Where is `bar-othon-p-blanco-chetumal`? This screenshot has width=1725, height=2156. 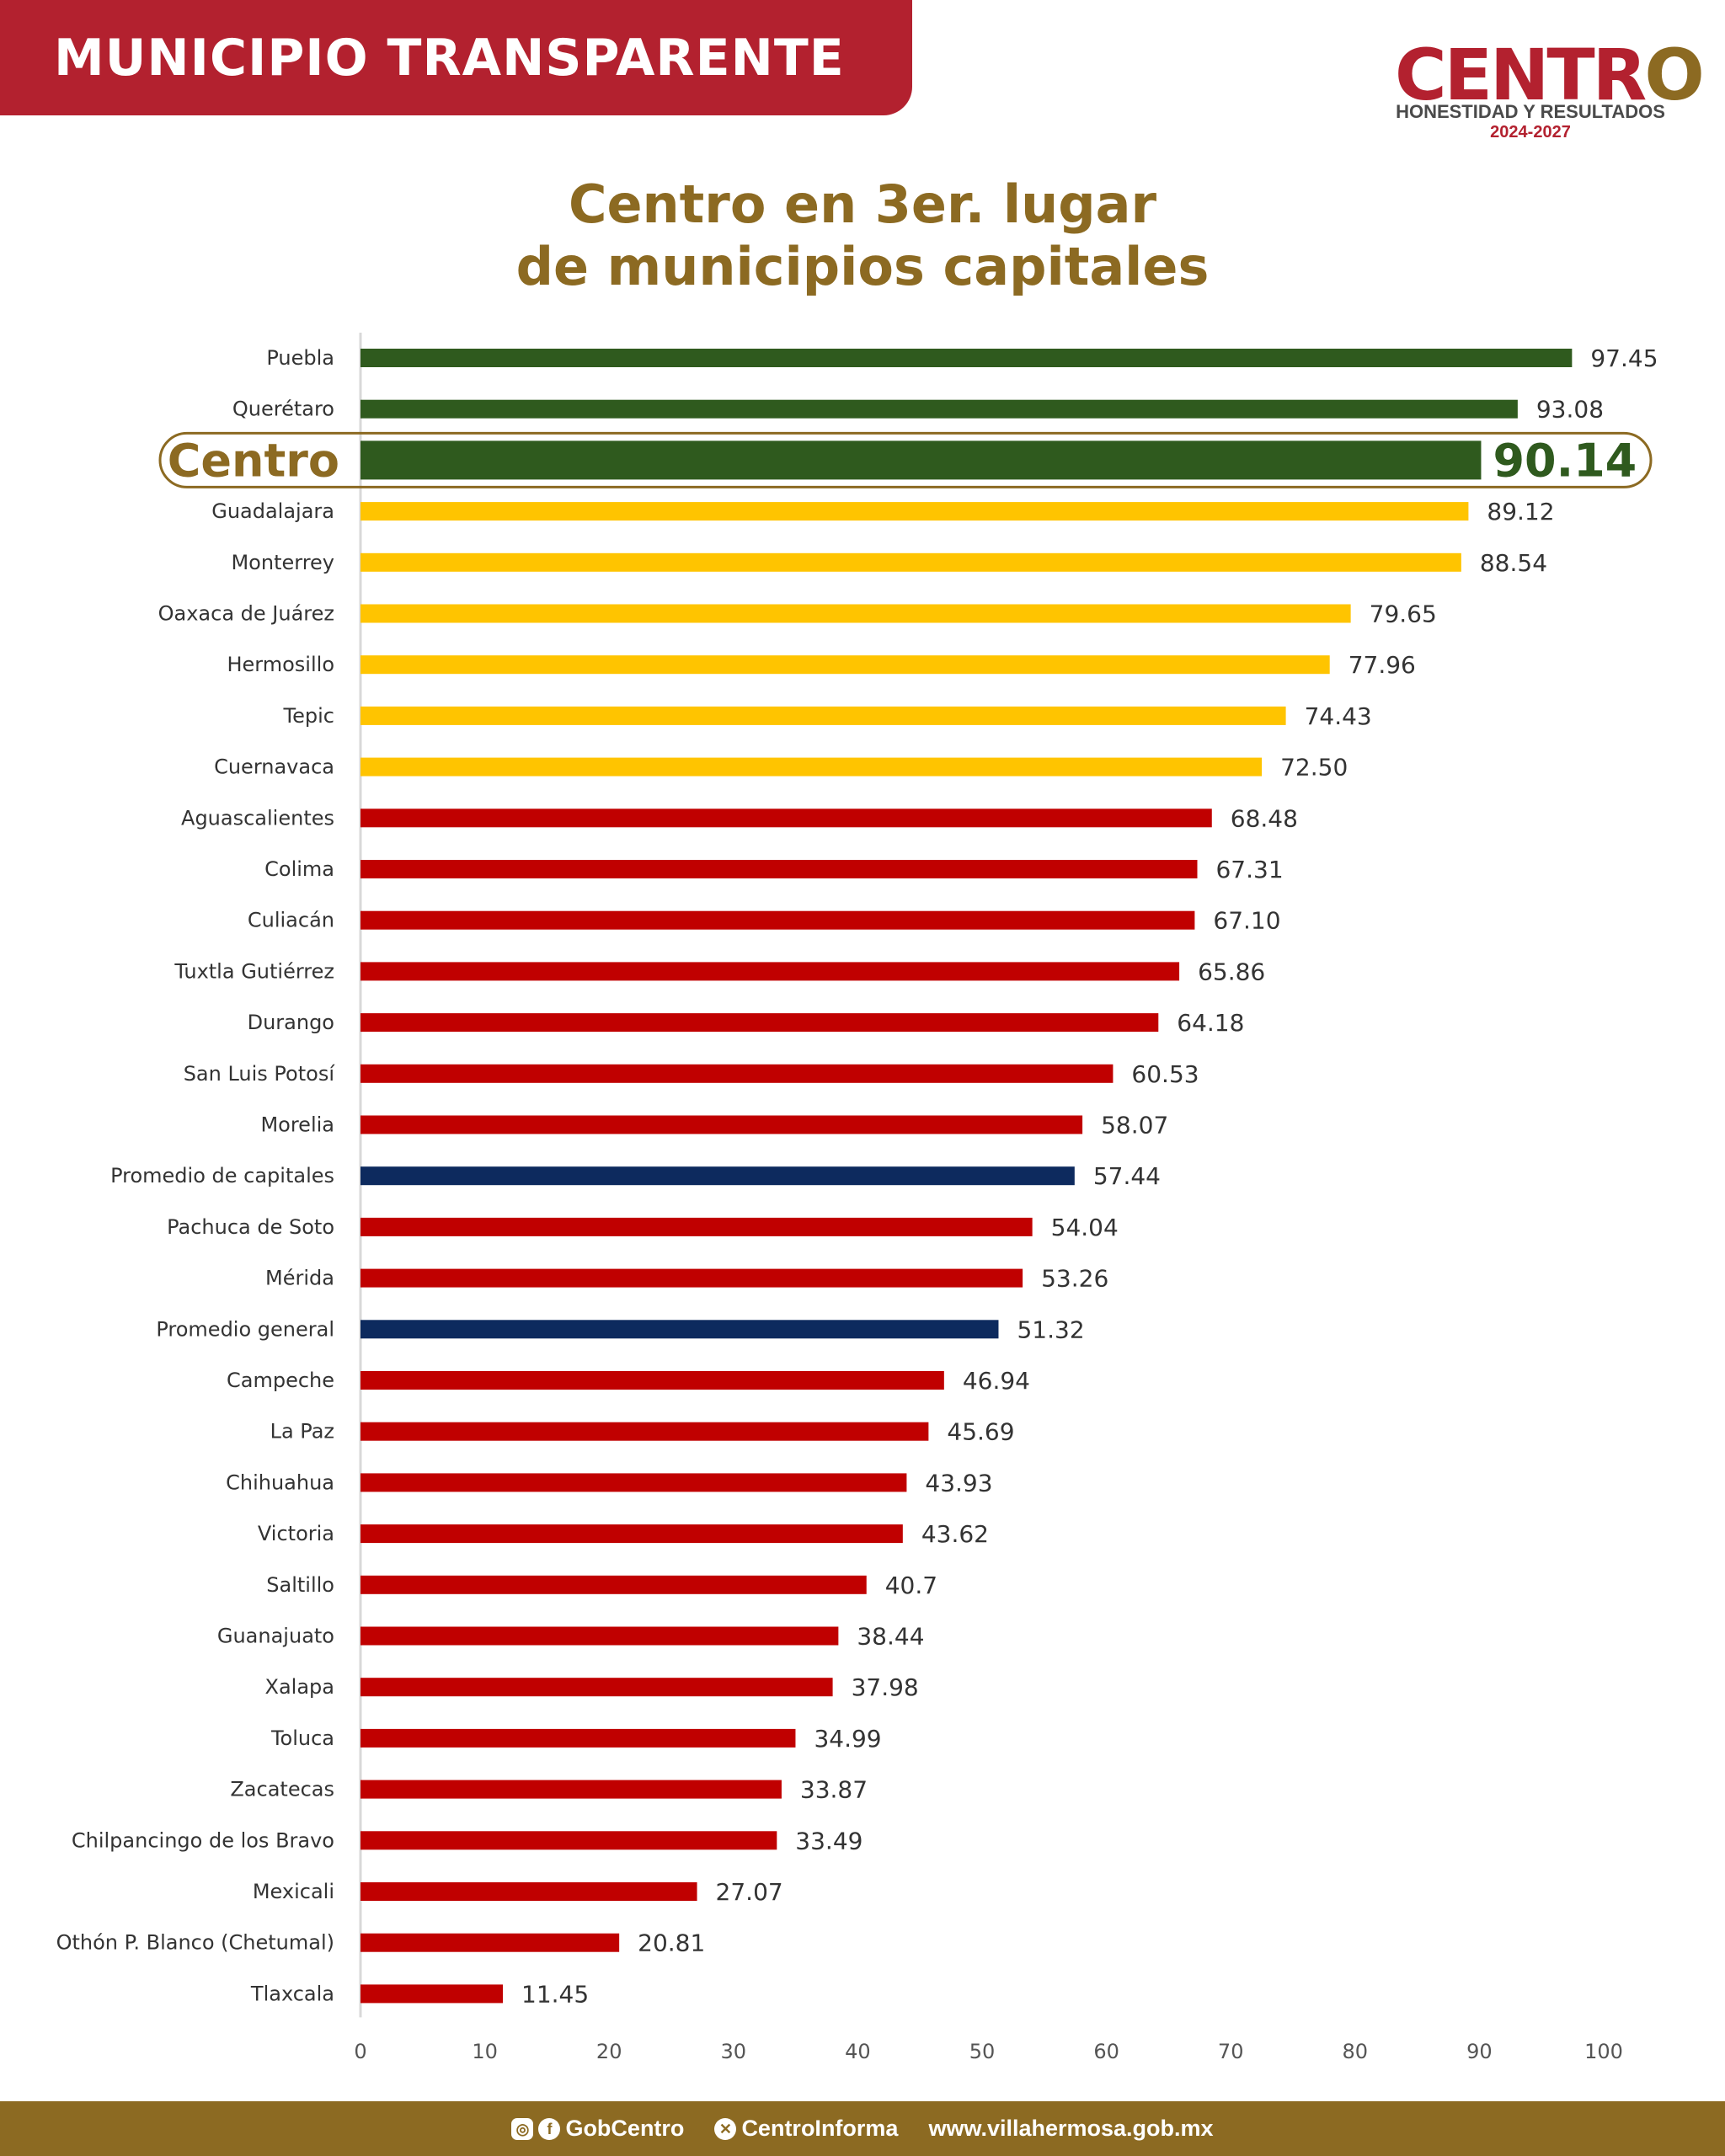 bar-othon-p-blanco-chetumal is located at coordinates (490, 1942).